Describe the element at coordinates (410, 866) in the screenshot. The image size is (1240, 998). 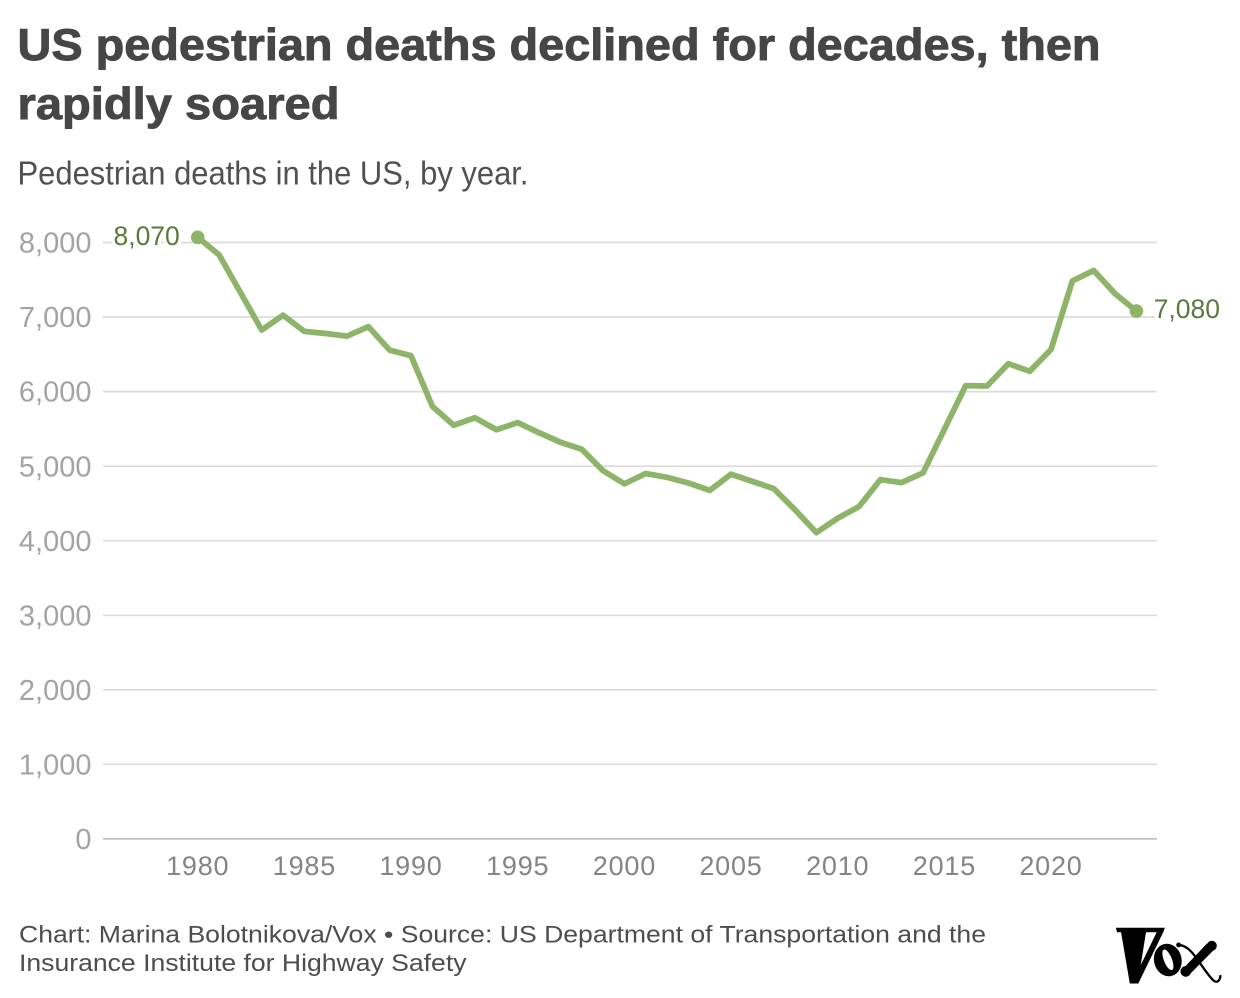
I see `svg-text: 1990` at that location.